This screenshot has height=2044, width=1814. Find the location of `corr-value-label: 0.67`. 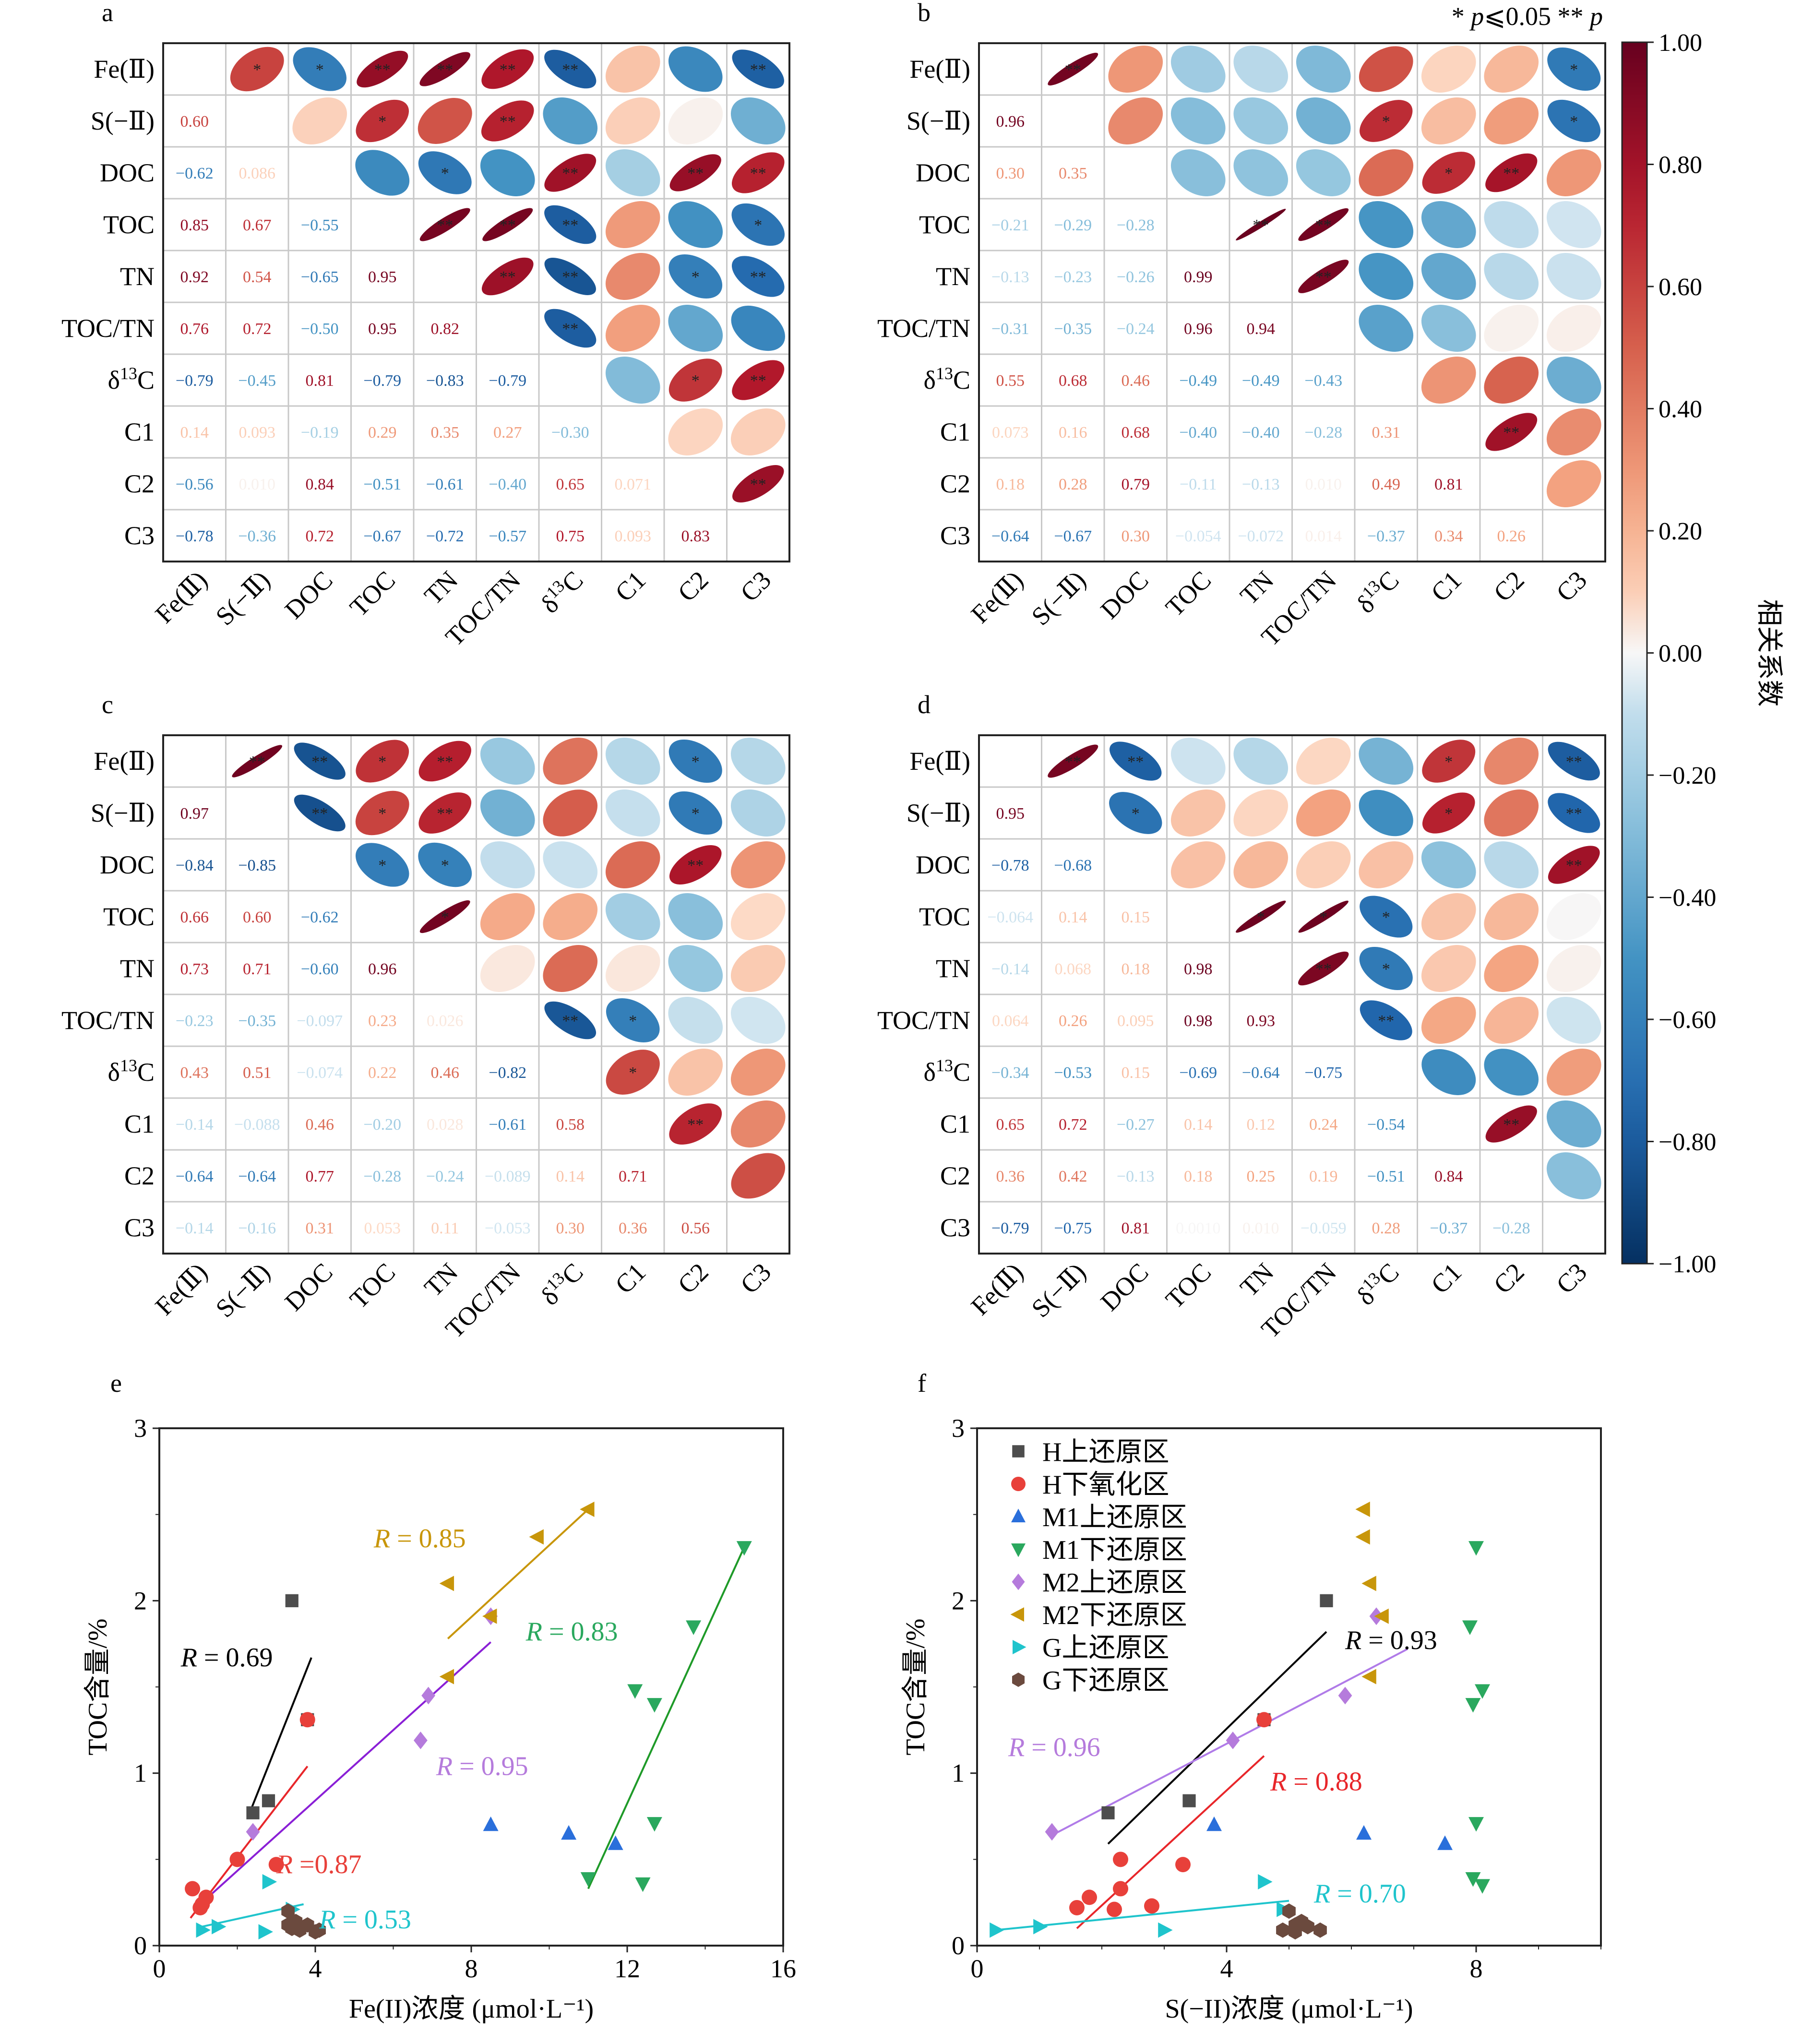

corr-value-label: 0.67 is located at coordinates (257, 225).